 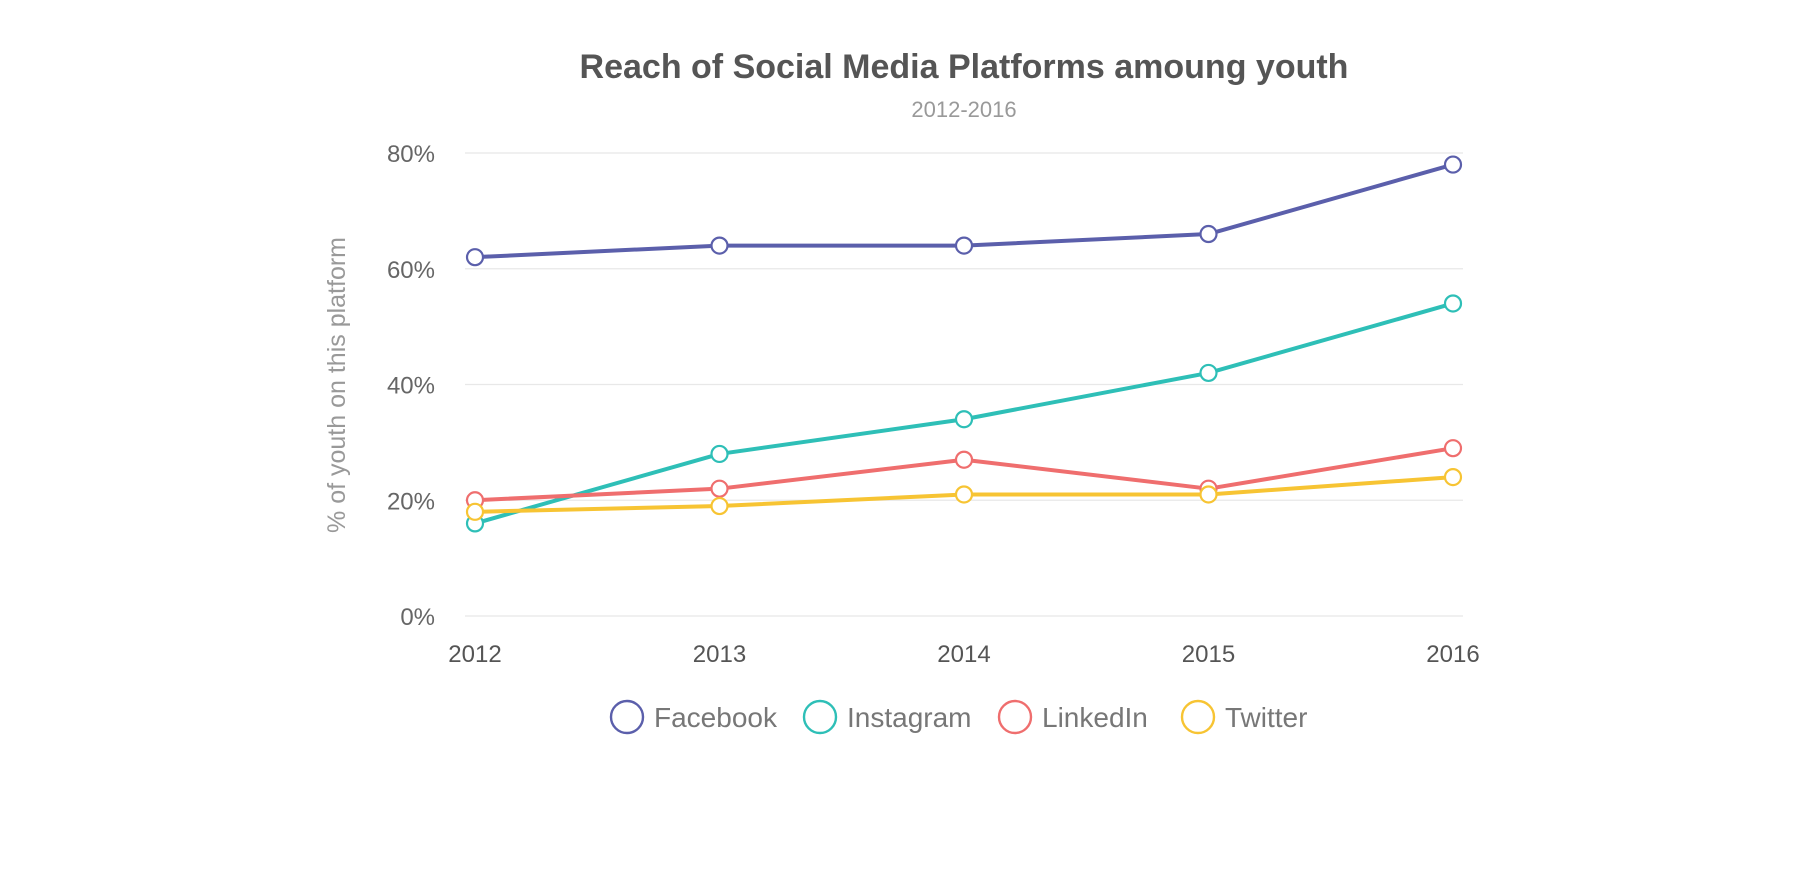 I want to click on x-tick-label: 2015, so click(x=1208, y=654).